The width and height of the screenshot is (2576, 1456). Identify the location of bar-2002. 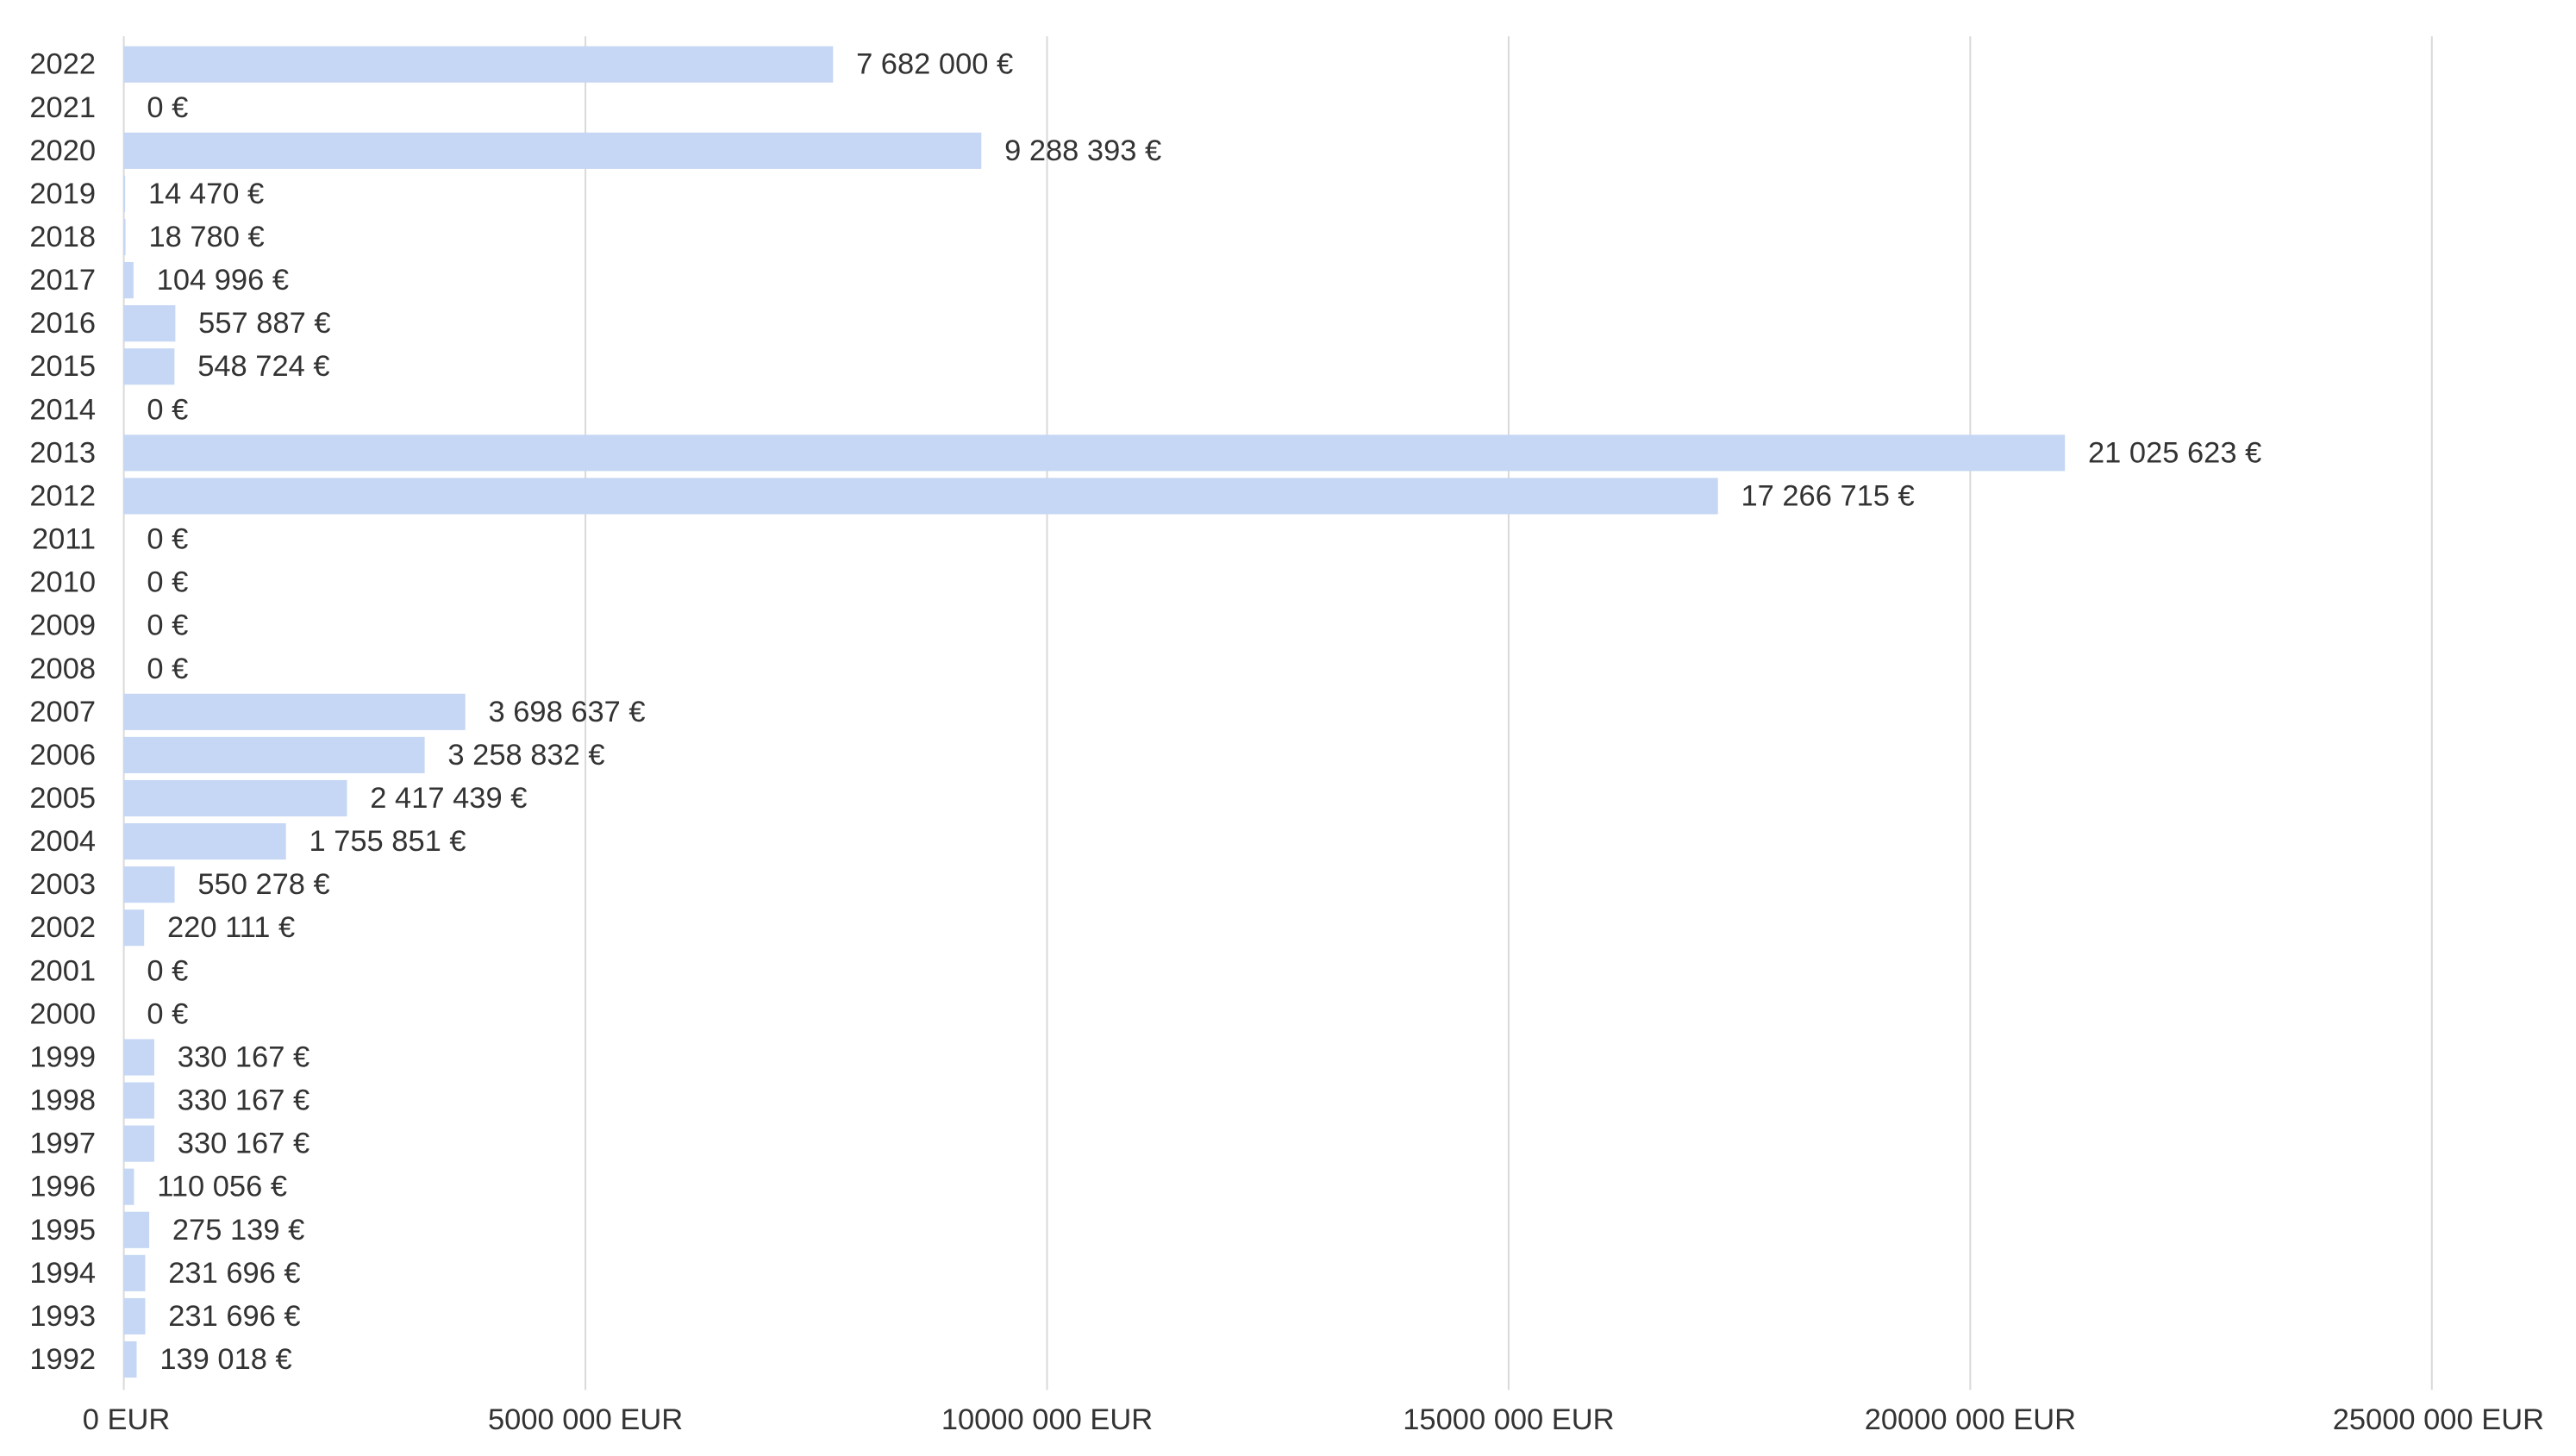
(134, 928).